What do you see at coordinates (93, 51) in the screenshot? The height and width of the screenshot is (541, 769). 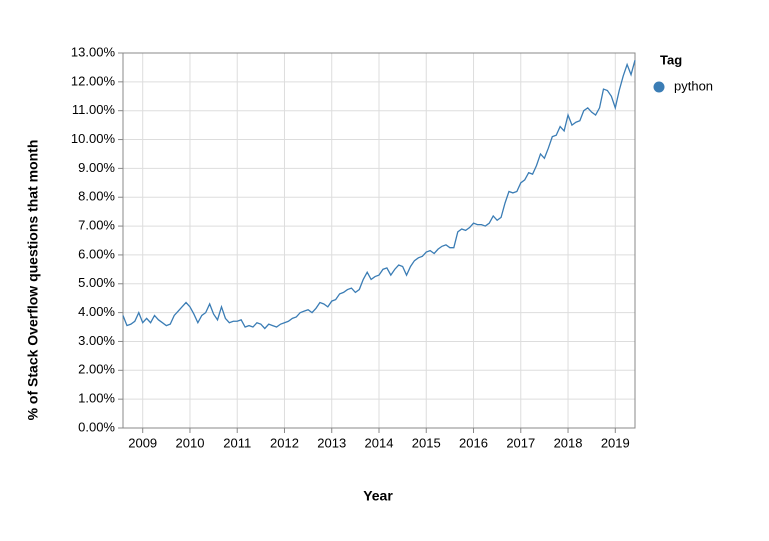 I see `y-tick-label: 13.00%` at bounding box center [93, 51].